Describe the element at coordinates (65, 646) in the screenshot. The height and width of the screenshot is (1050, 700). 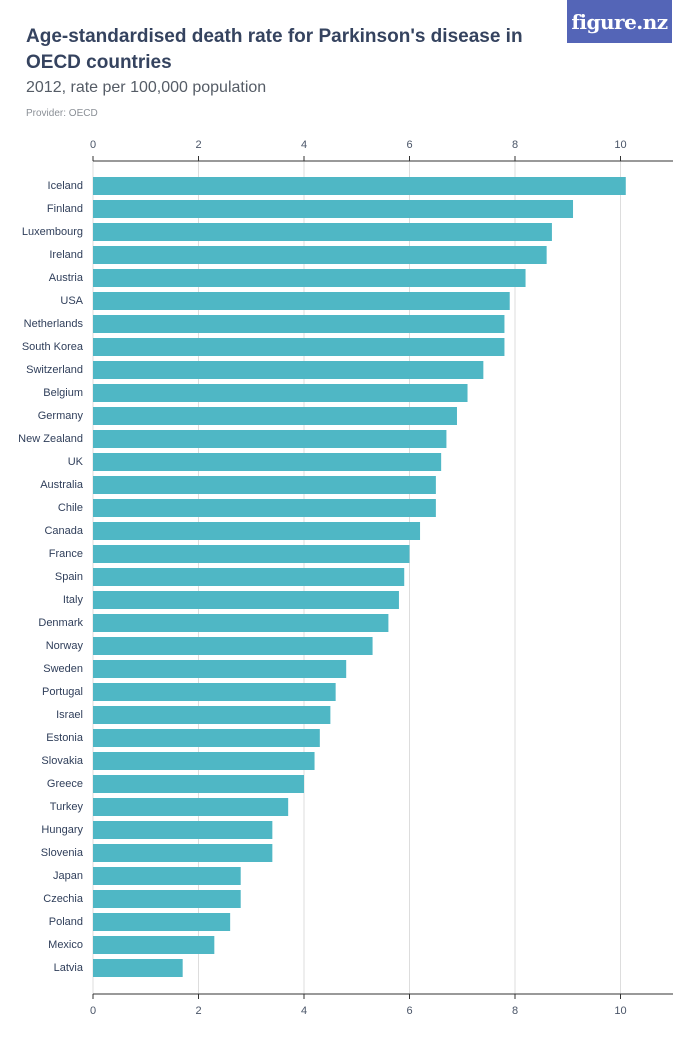
I see `category-label: Norway` at that location.